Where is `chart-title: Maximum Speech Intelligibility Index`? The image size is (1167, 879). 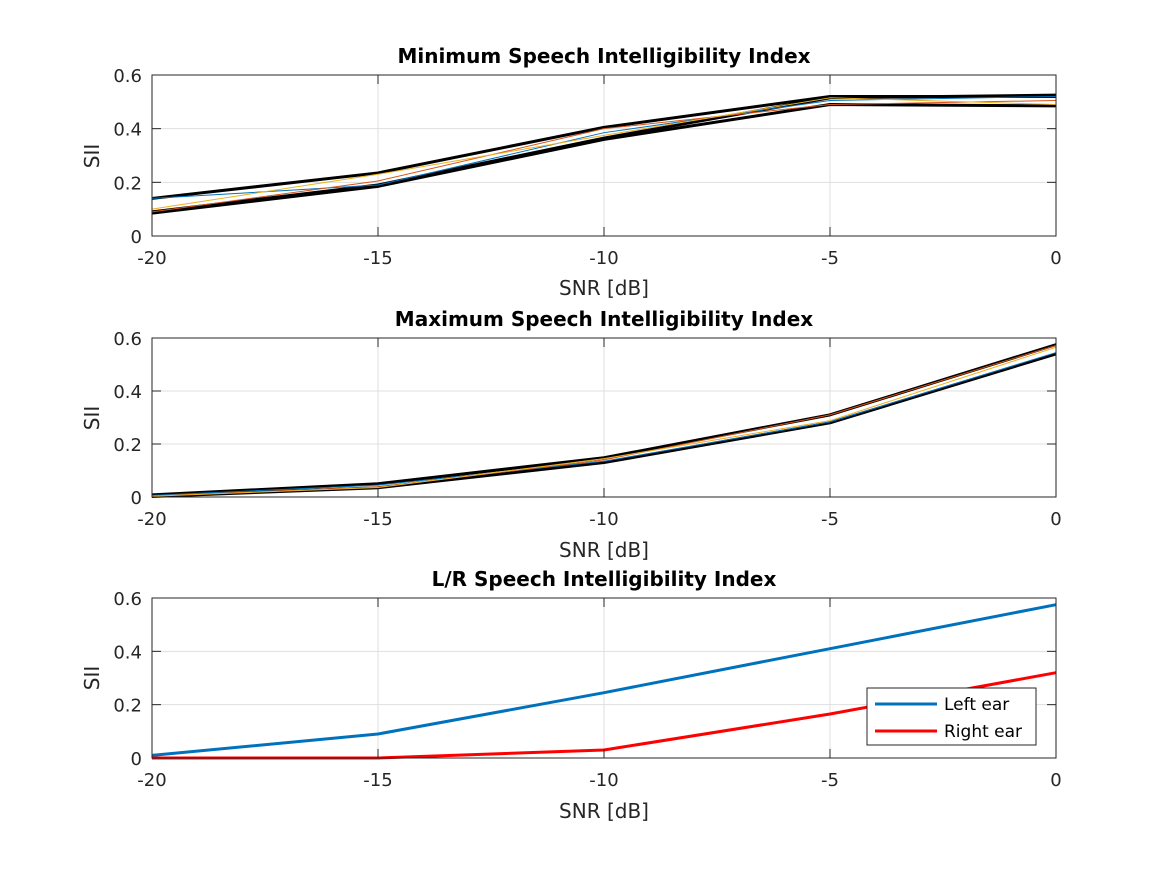
chart-title: Maximum Speech Intelligibility Index is located at coordinates (604, 319).